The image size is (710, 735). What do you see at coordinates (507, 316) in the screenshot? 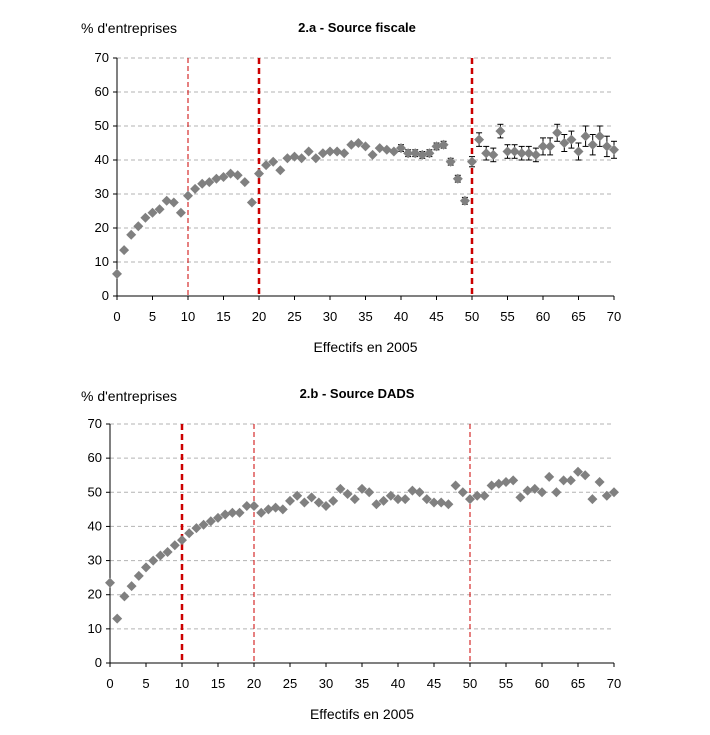
I see `x-tick-label: 55` at bounding box center [507, 316].